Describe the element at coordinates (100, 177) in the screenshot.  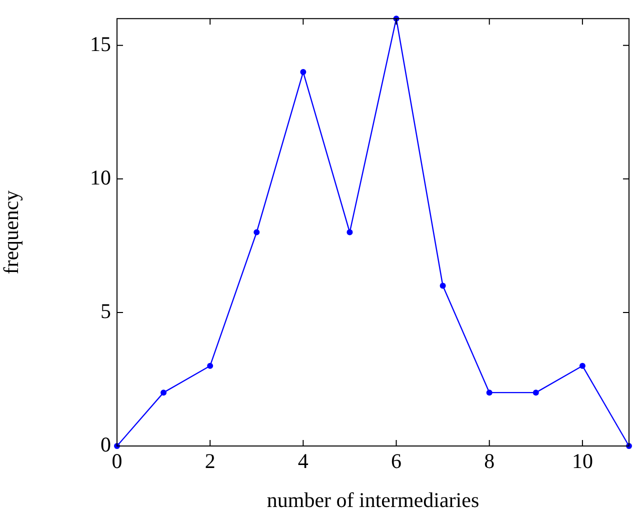
I see `y-tick-label: 10` at that location.